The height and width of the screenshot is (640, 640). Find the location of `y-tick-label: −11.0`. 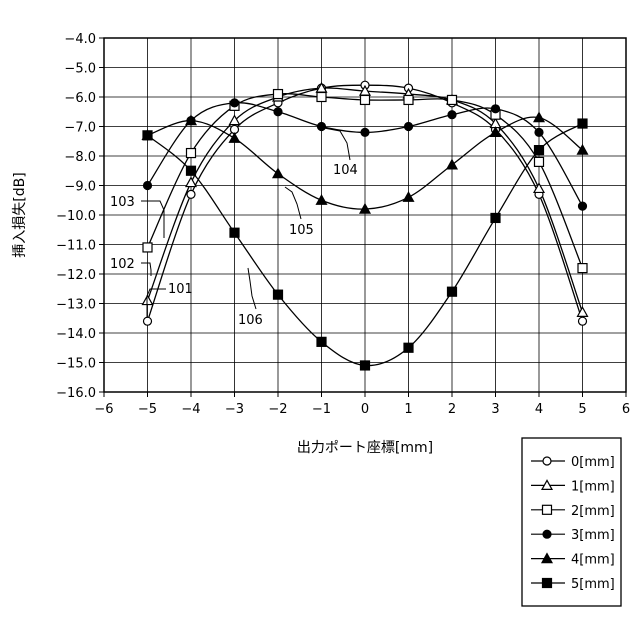

y-tick-label: −11.0 is located at coordinates (76, 246).